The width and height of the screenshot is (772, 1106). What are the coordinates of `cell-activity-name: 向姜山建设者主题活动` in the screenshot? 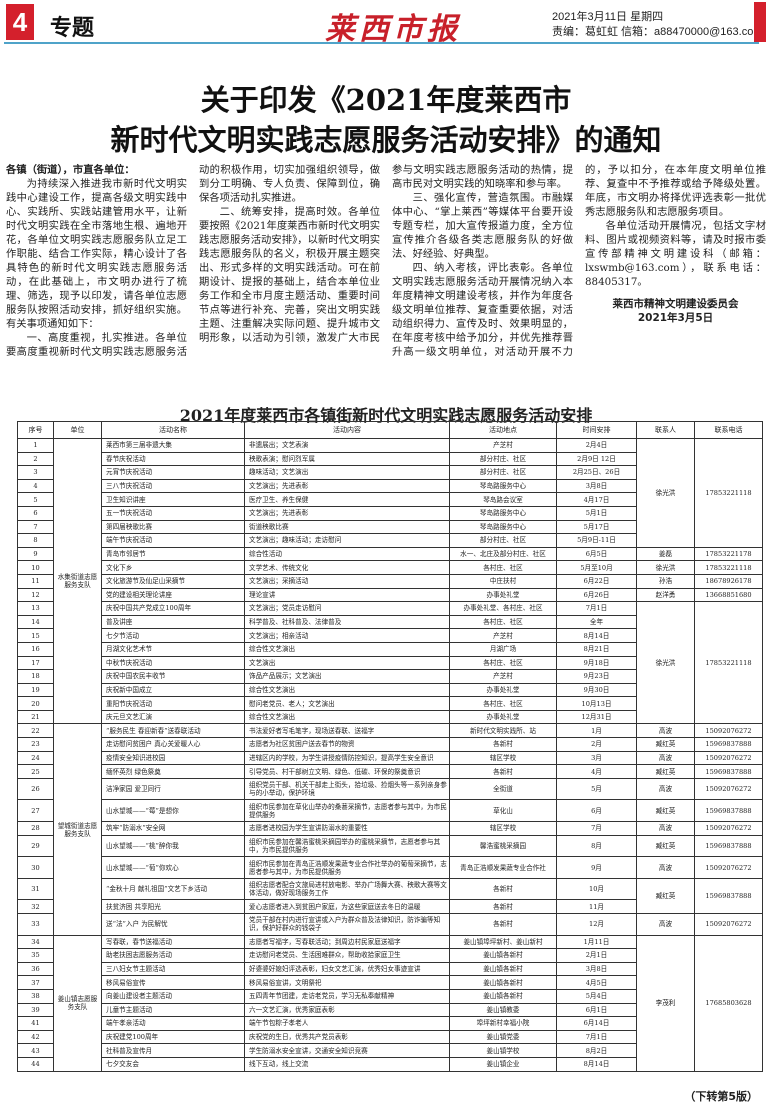 It's located at (173, 996).